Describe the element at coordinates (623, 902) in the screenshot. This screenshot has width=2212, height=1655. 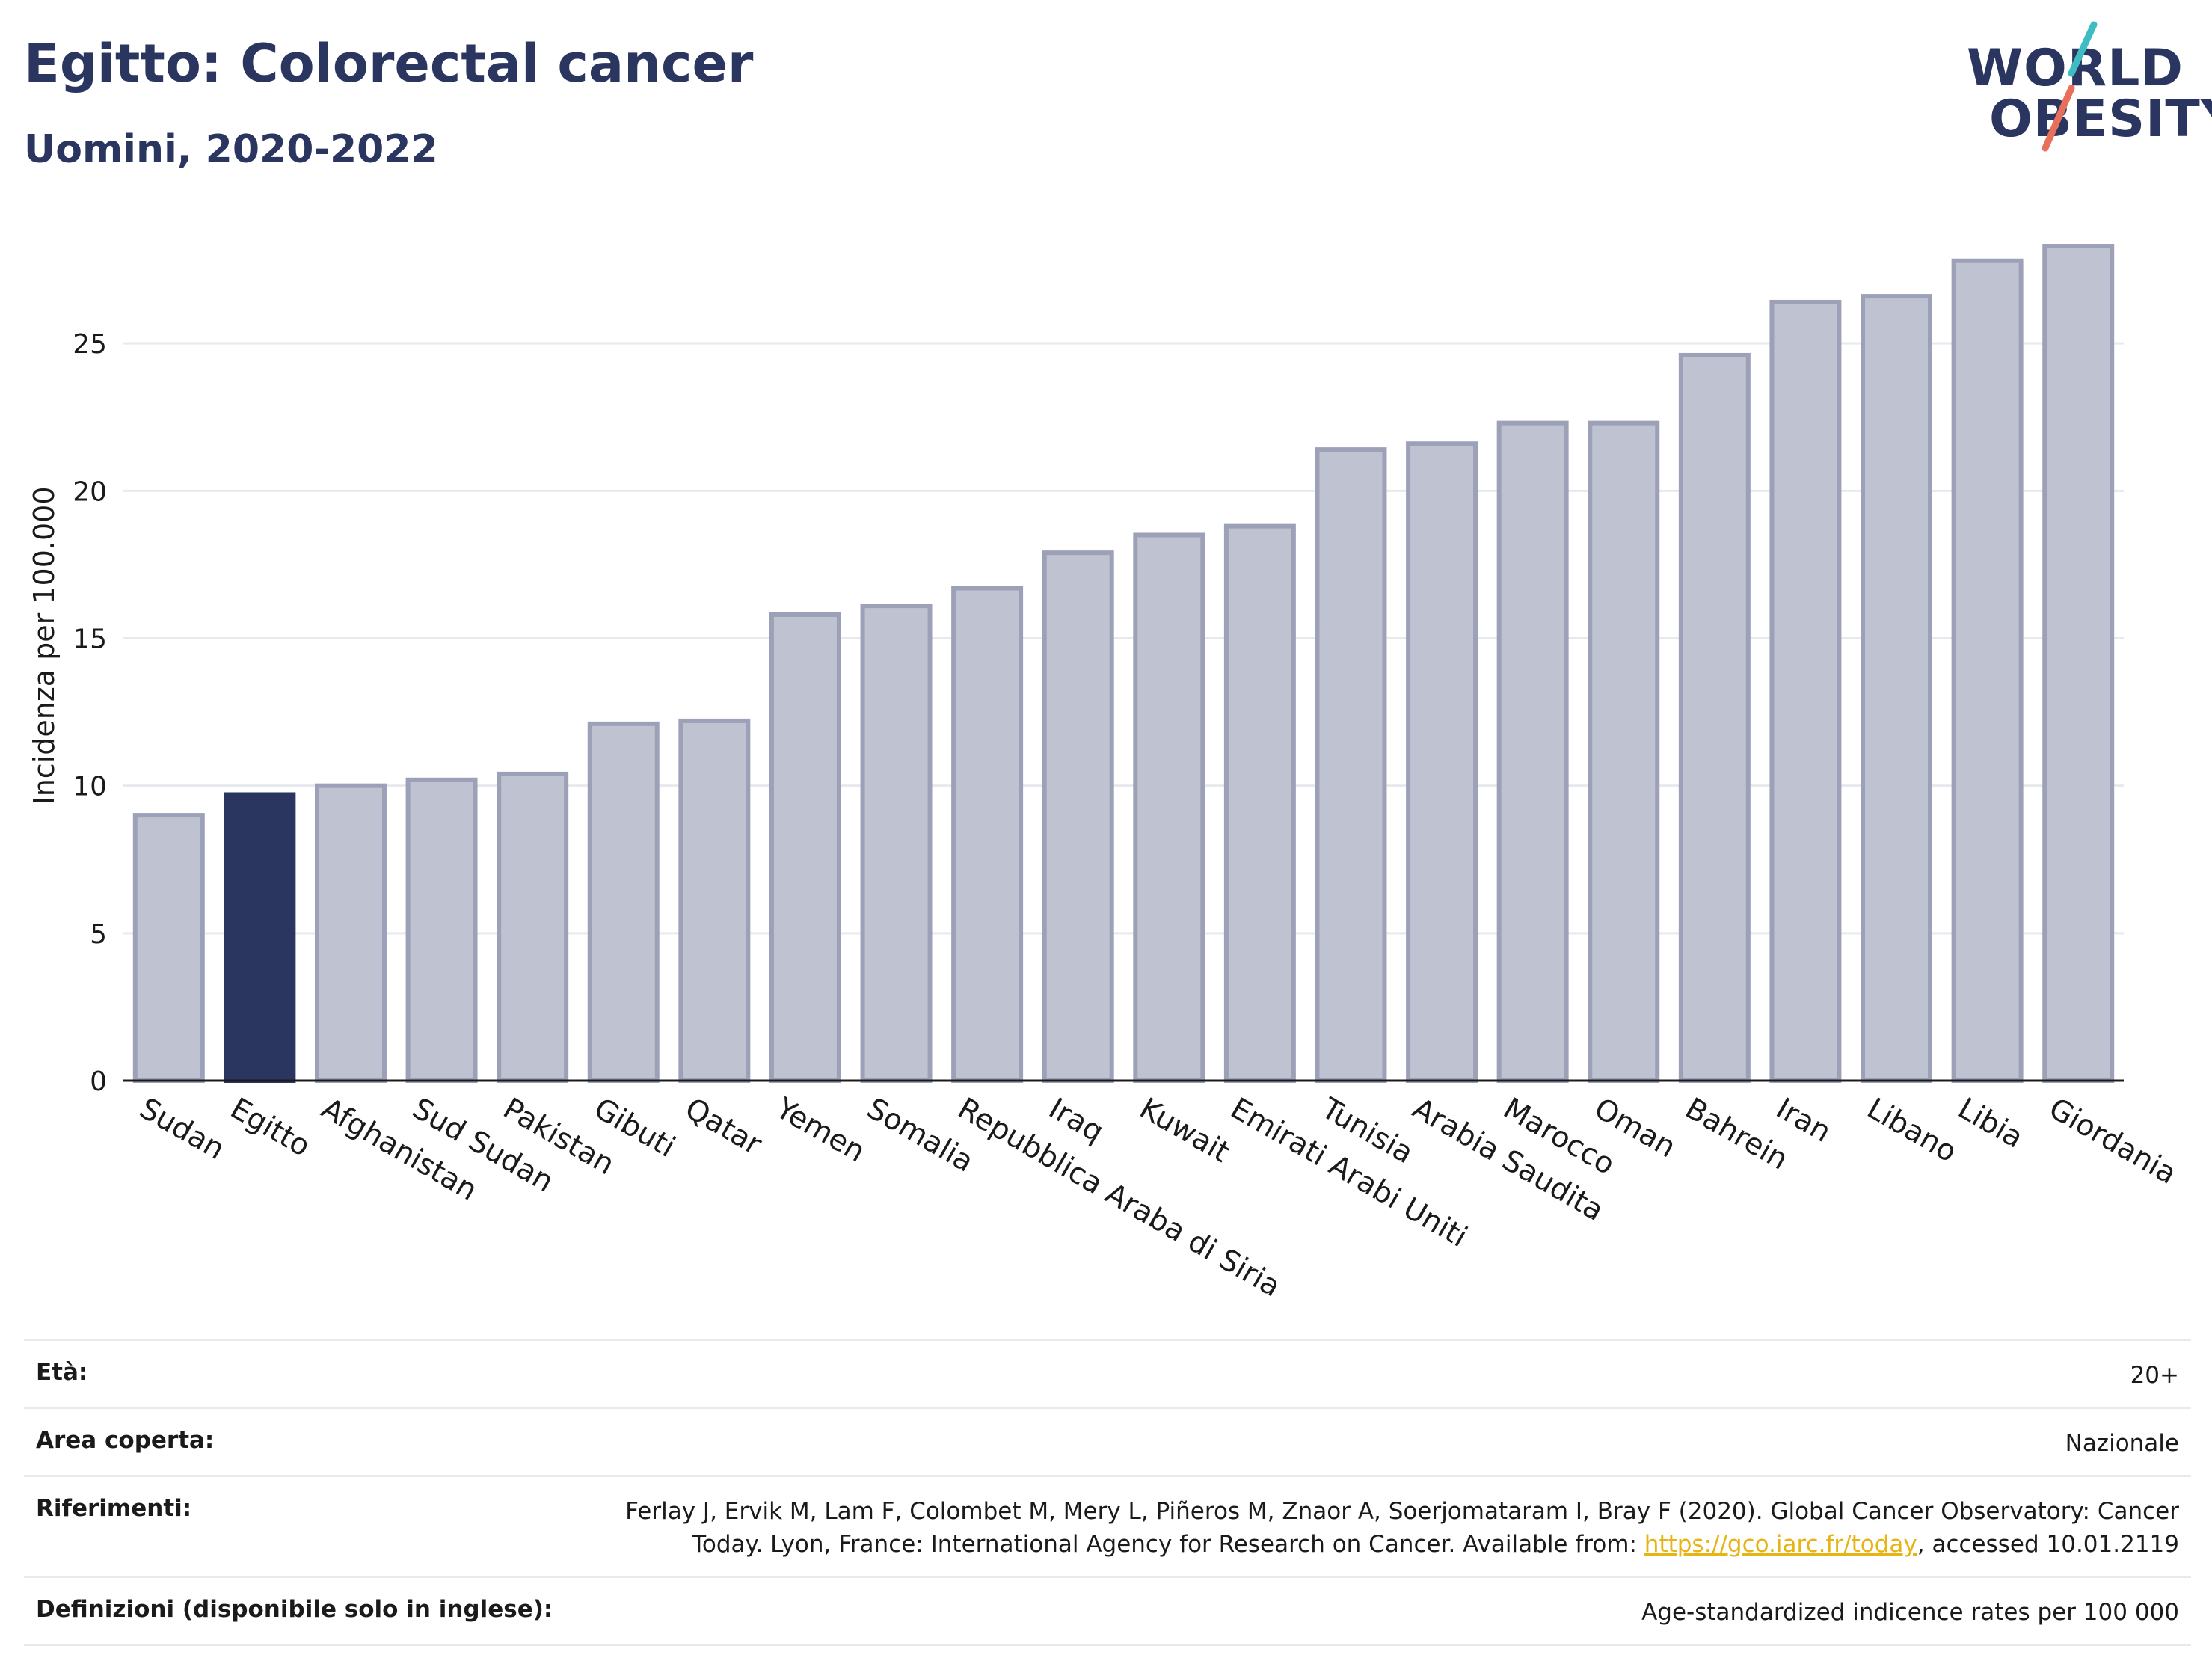
I see `bar-gibuti` at that location.